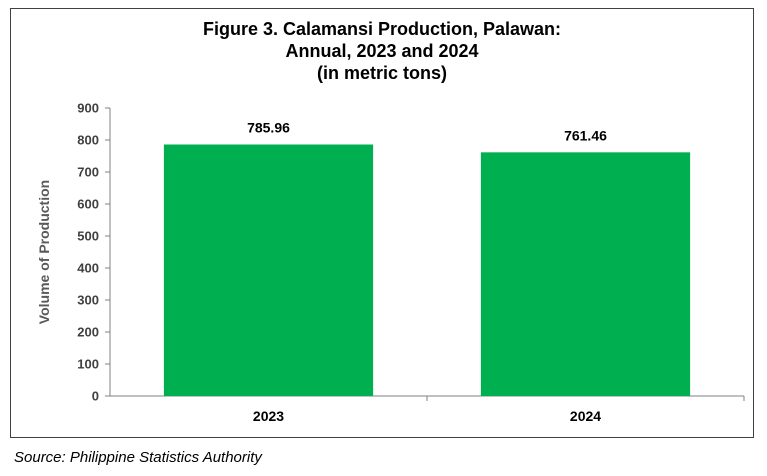  Describe the element at coordinates (88, 332) in the screenshot. I see `y-tick-label: 200` at that location.